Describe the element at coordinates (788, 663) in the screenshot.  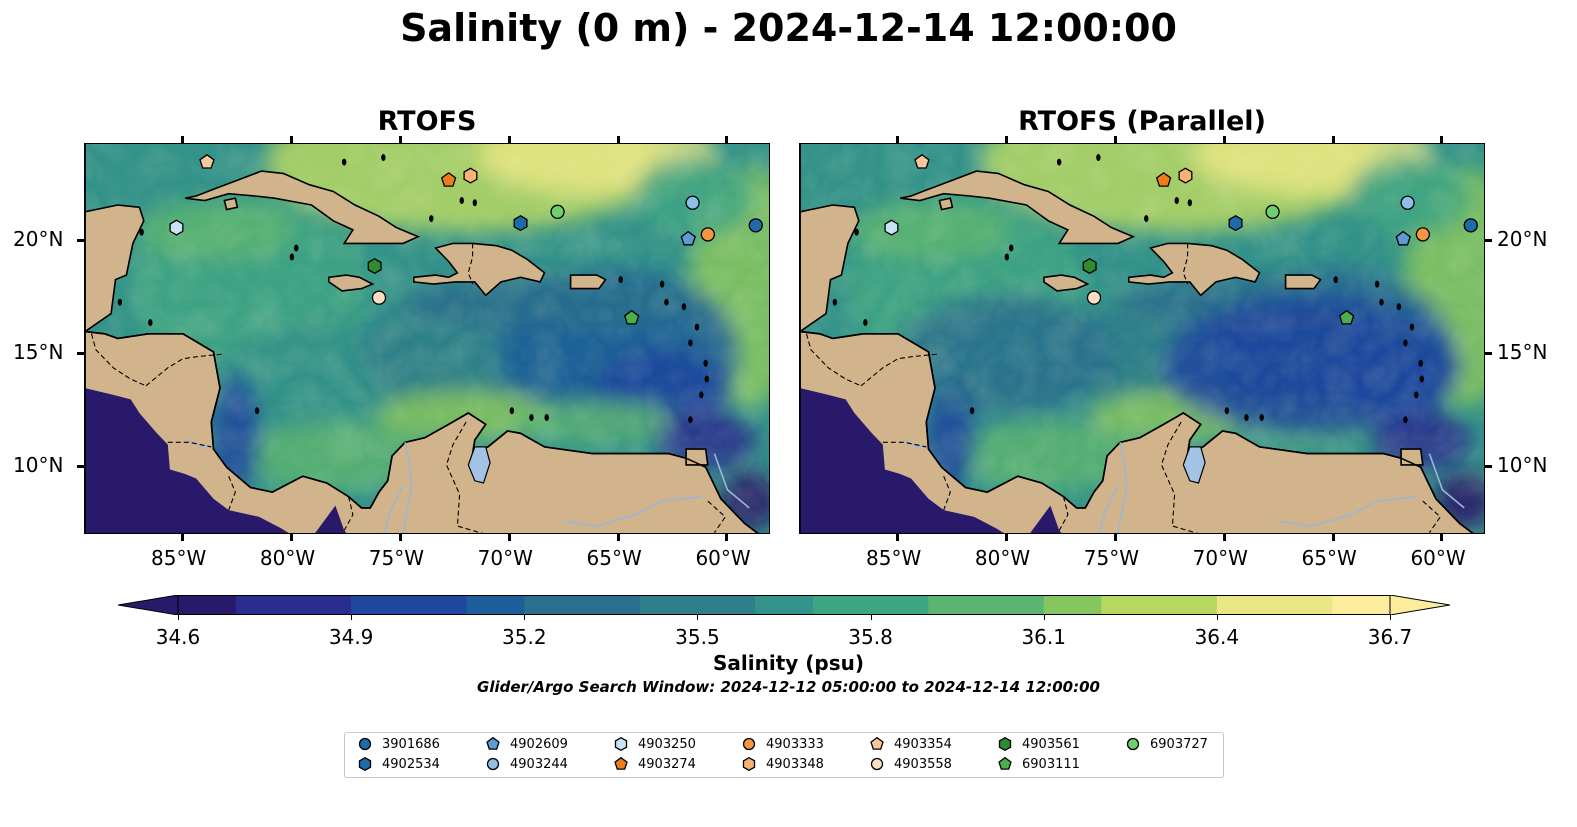
I see `colorbar-label: Salinity (psu)` at that location.